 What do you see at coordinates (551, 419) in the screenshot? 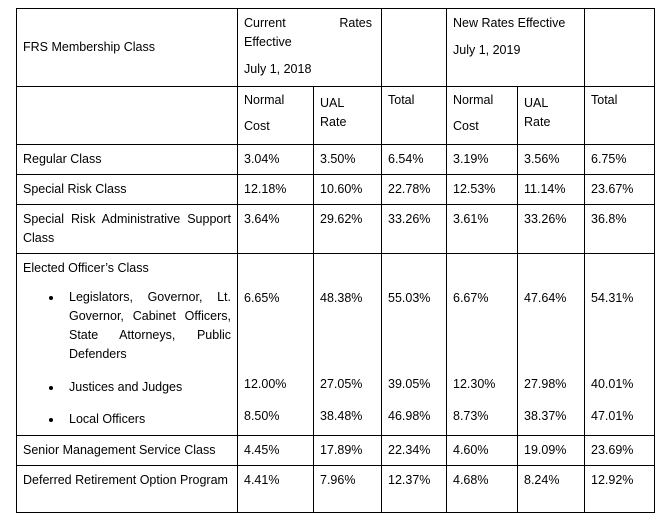
I see `value-cell: 38.37%` at bounding box center [551, 419].